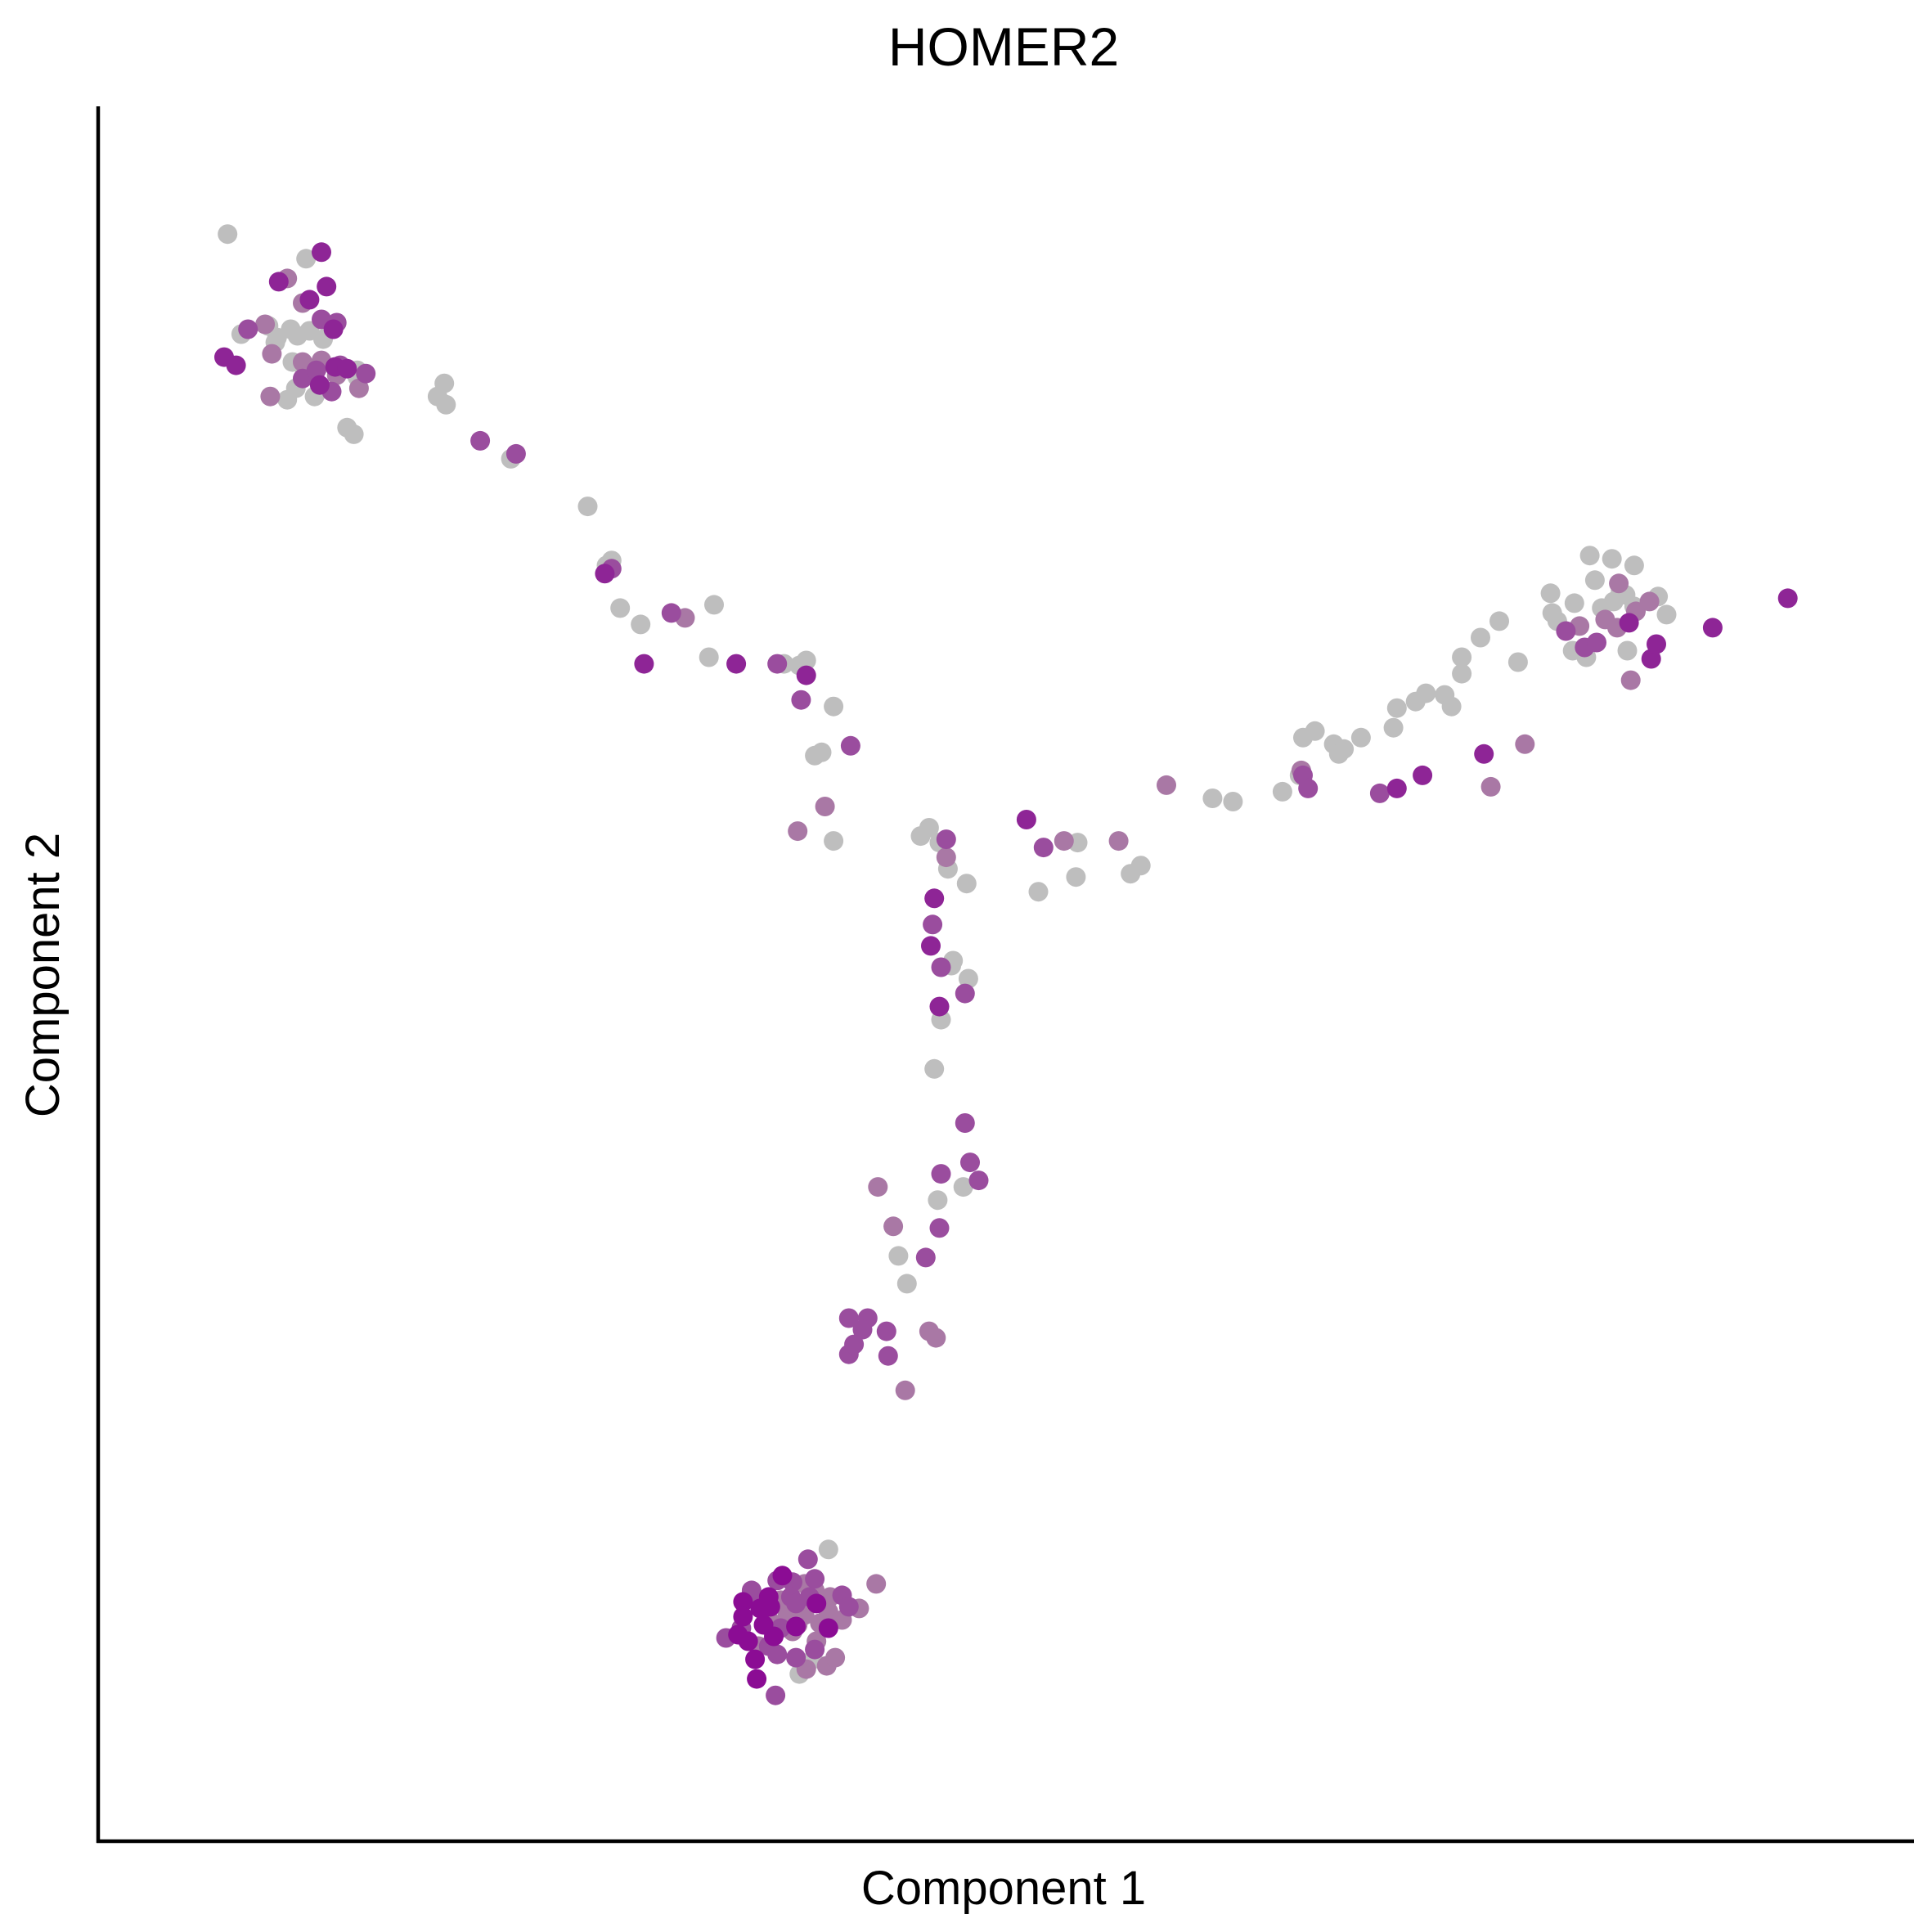  Describe the element at coordinates (1004, 47) in the screenshot. I see `chart-title: HOMER2` at that location.